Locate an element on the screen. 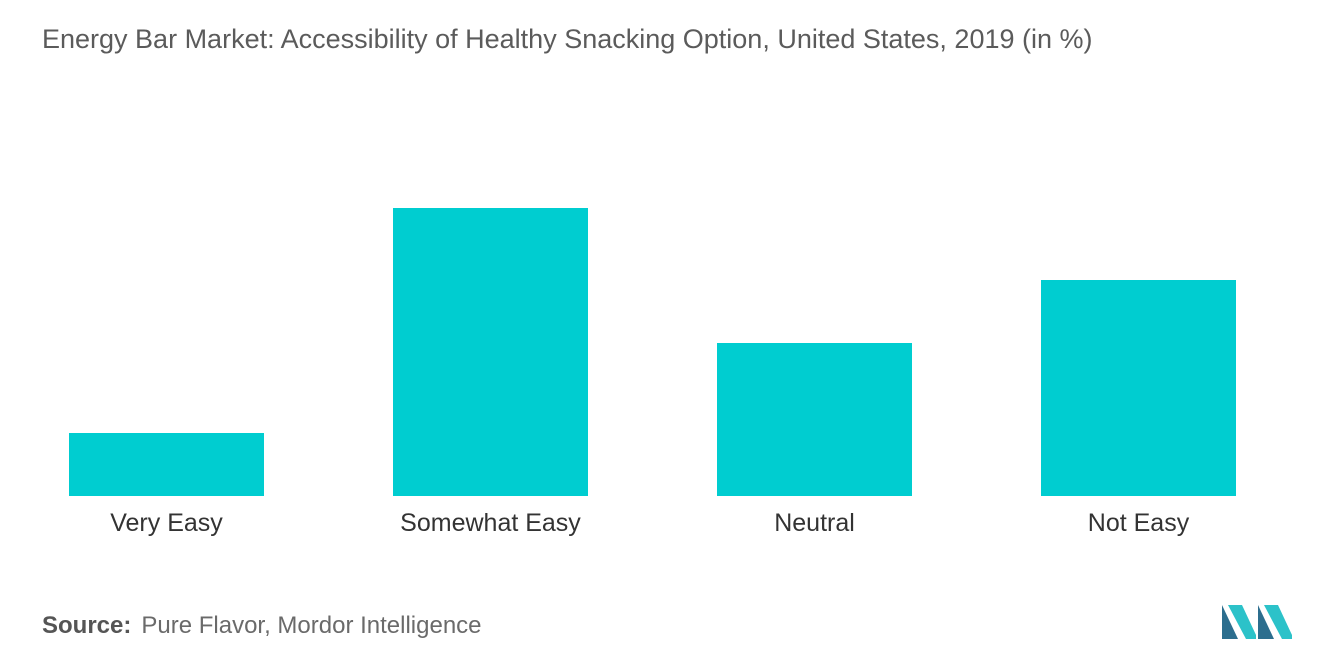  mordor-intelligence-logo-icon is located at coordinates (1257, 622).